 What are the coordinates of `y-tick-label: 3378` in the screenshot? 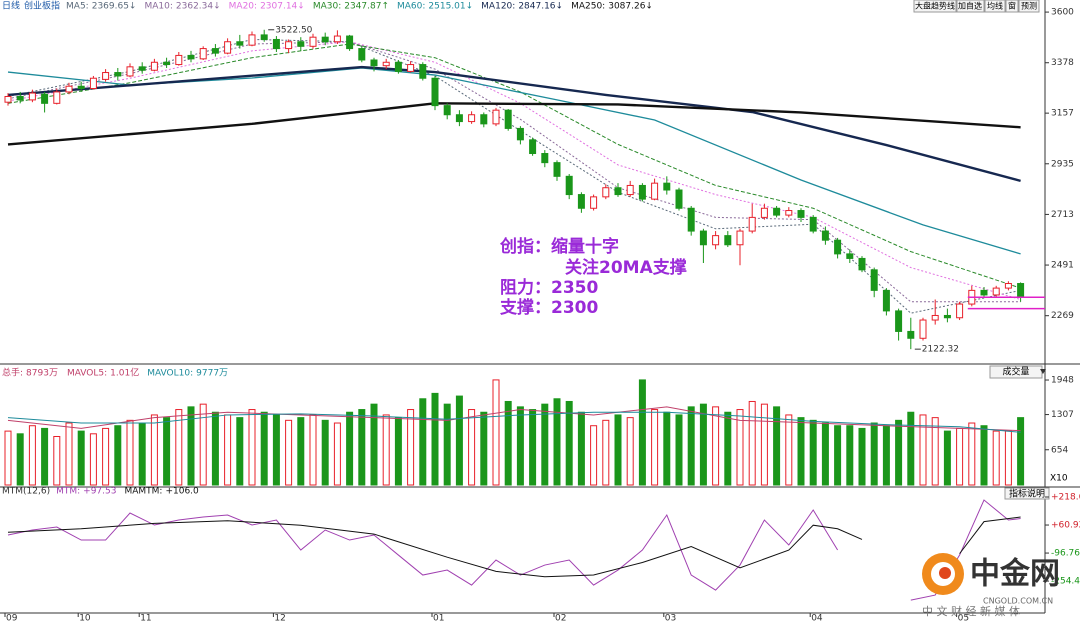 It's located at (1062, 63).